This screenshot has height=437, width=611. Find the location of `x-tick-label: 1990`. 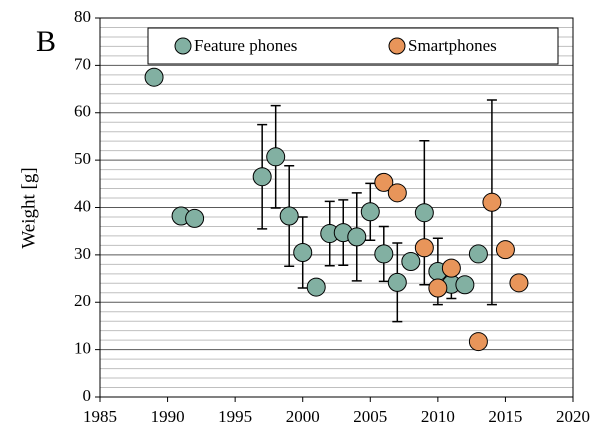

x-tick-label: 1990 is located at coordinates (168, 416).